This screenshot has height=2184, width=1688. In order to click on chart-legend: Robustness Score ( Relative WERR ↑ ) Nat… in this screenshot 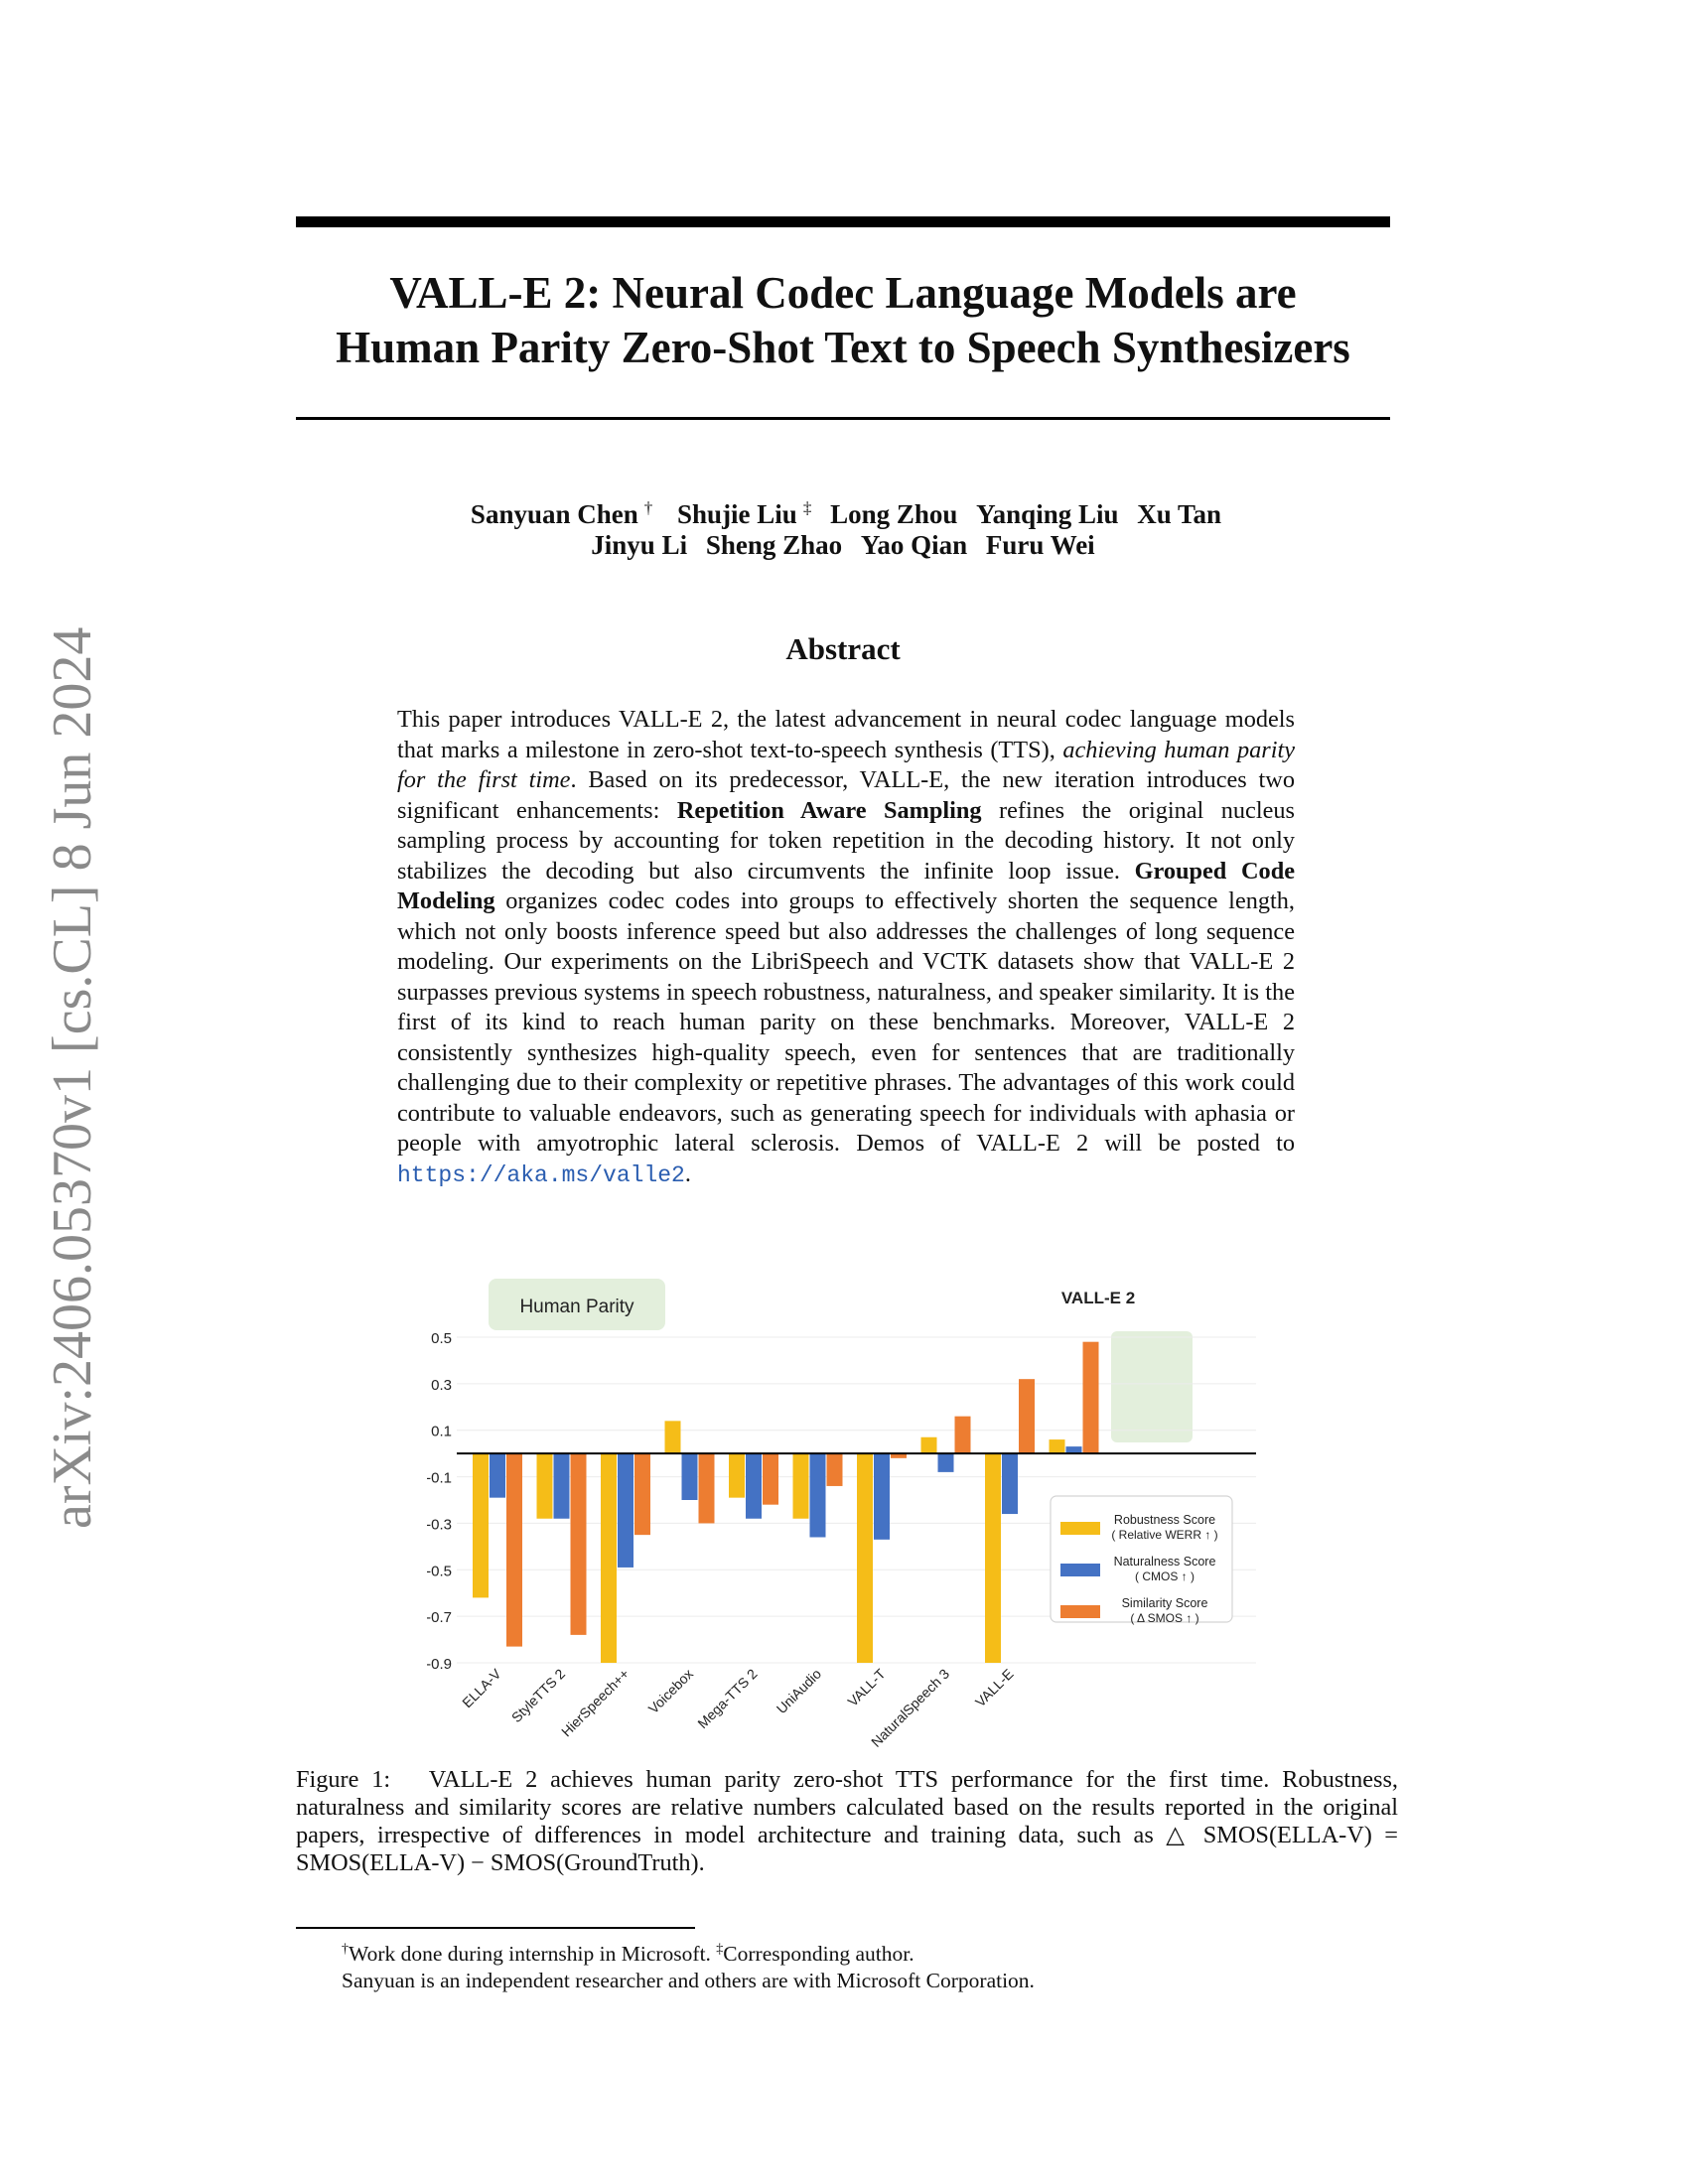, I will do `click(1141, 1560)`.